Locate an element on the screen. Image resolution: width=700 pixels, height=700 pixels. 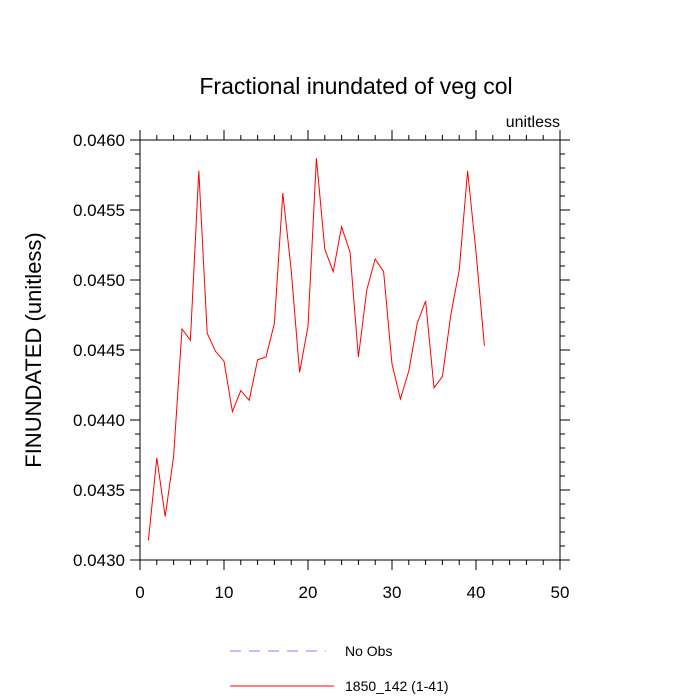
units-label: unitless is located at coordinates (533, 122).